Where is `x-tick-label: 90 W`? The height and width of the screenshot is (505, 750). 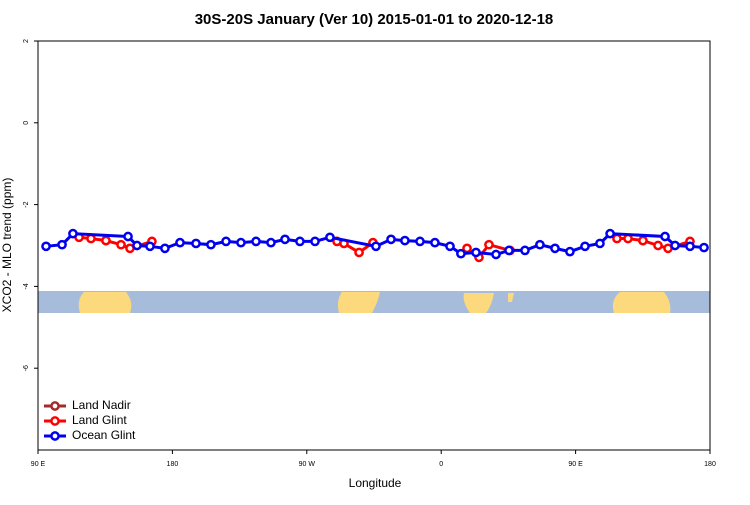
x-tick-label: 90 W is located at coordinates (307, 464).